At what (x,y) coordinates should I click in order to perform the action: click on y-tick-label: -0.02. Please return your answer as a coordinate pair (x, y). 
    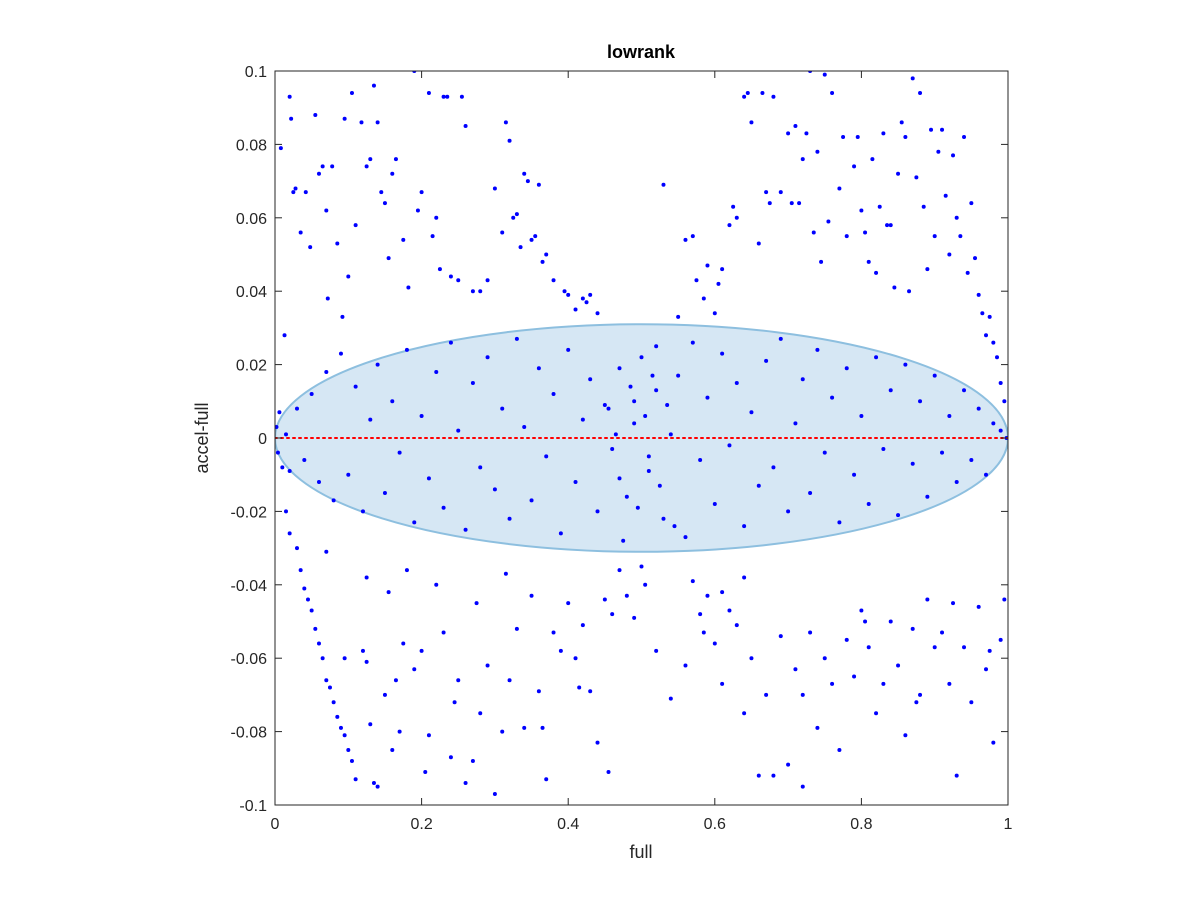
    Looking at the image, I should click on (249, 512).